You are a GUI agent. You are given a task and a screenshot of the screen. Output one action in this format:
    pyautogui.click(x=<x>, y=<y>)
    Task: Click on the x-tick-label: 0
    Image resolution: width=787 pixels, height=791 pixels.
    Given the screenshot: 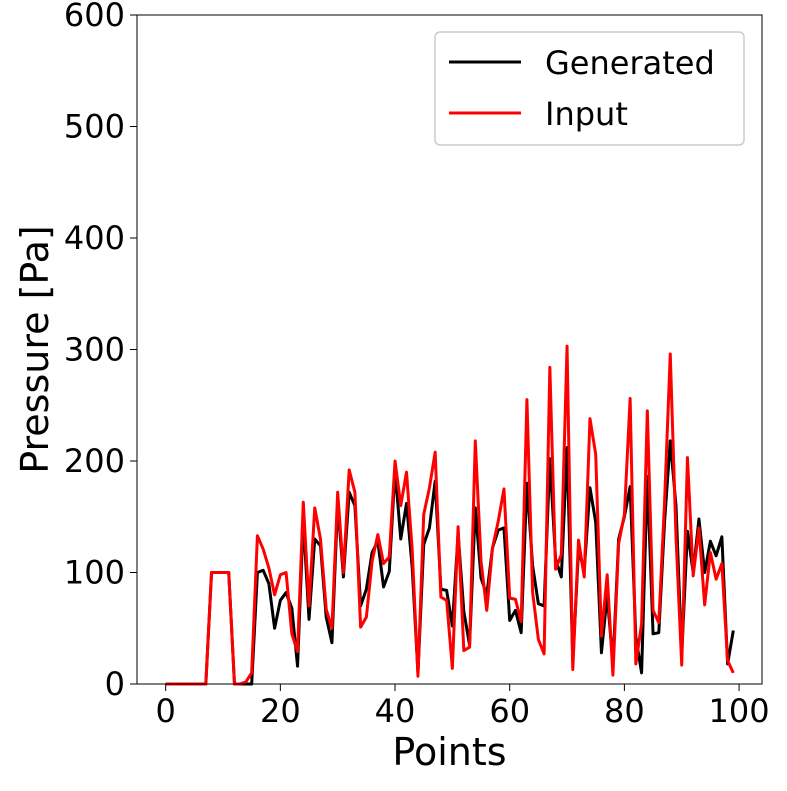 What is the action you would take?
    pyautogui.click(x=165, y=711)
    